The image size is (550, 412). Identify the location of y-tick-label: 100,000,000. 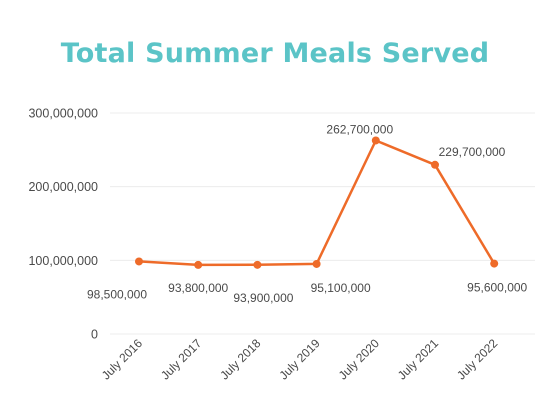
(63, 261).